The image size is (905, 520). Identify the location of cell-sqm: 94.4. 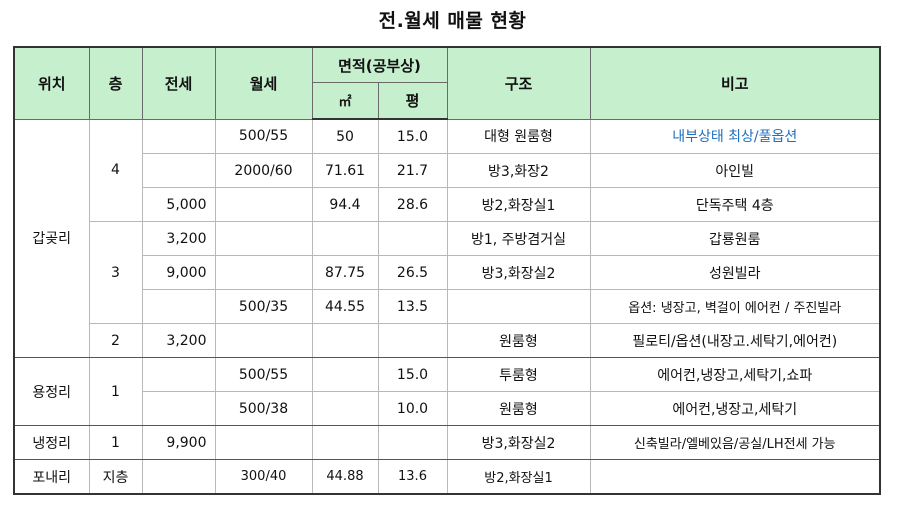
(345, 204).